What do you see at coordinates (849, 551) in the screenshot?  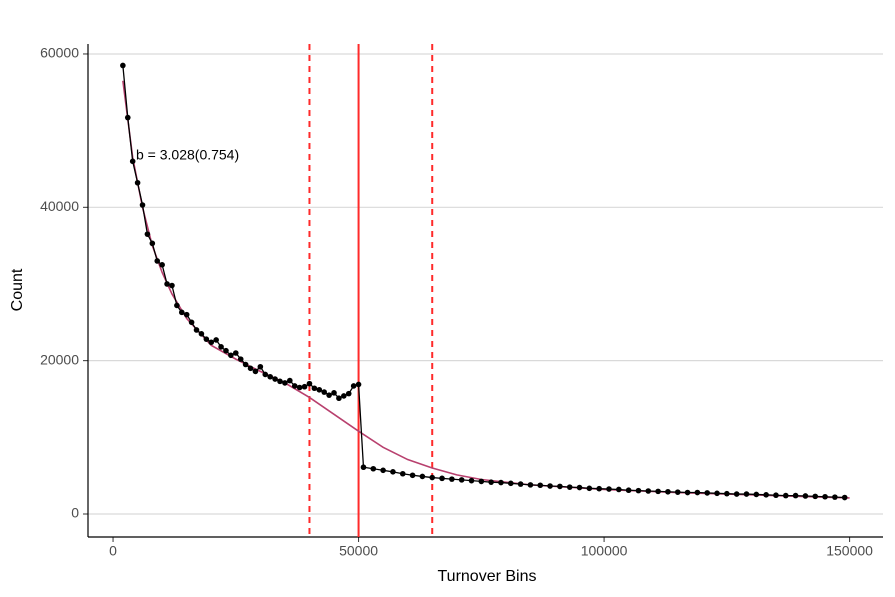 I see `x-tick-label: 150000` at bounding box center [849, 551].